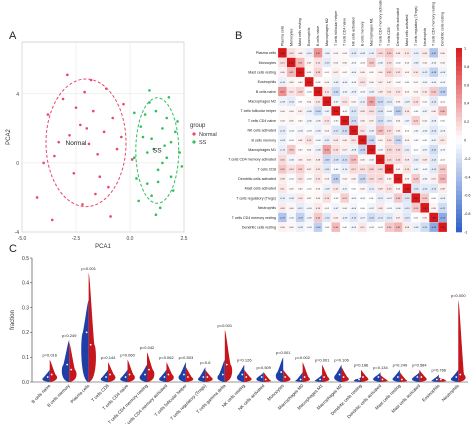 Image resolution: width=474 pixels, height=429 pixels. What do you see at coordinates (443, 199) in the screenshot?
I see `heatmap-cell-value: -0.09` at bounding box center [443, 199].